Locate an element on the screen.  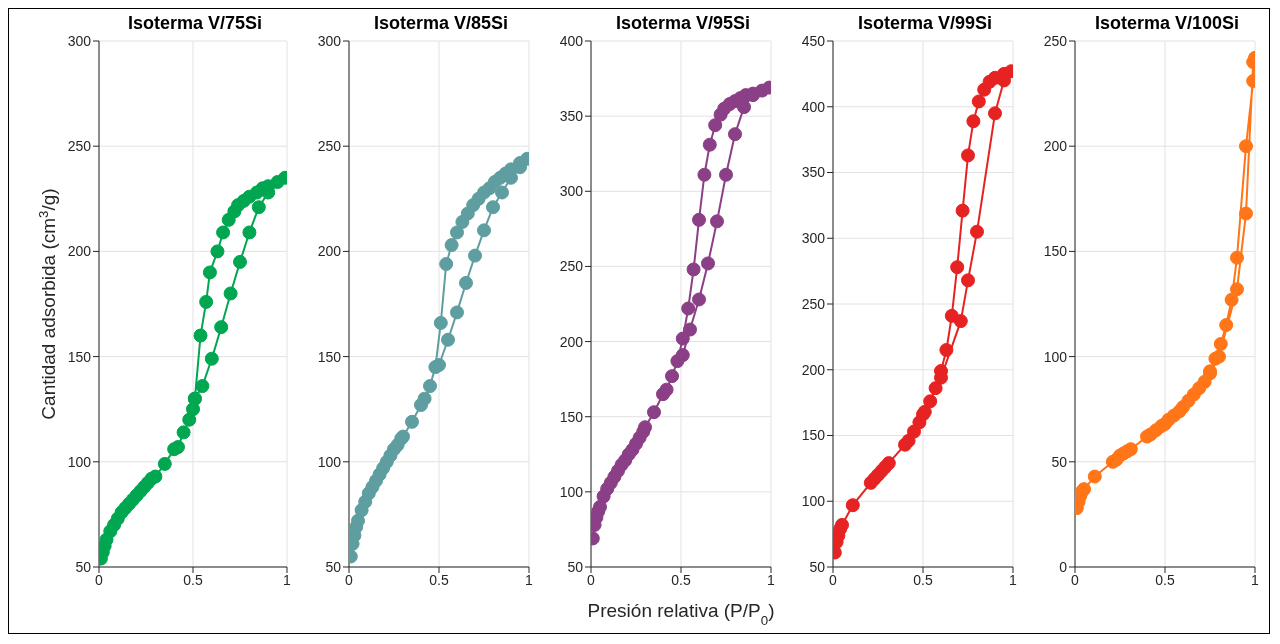
y-tick-label: 0 is located at coordinates (1063, 566).